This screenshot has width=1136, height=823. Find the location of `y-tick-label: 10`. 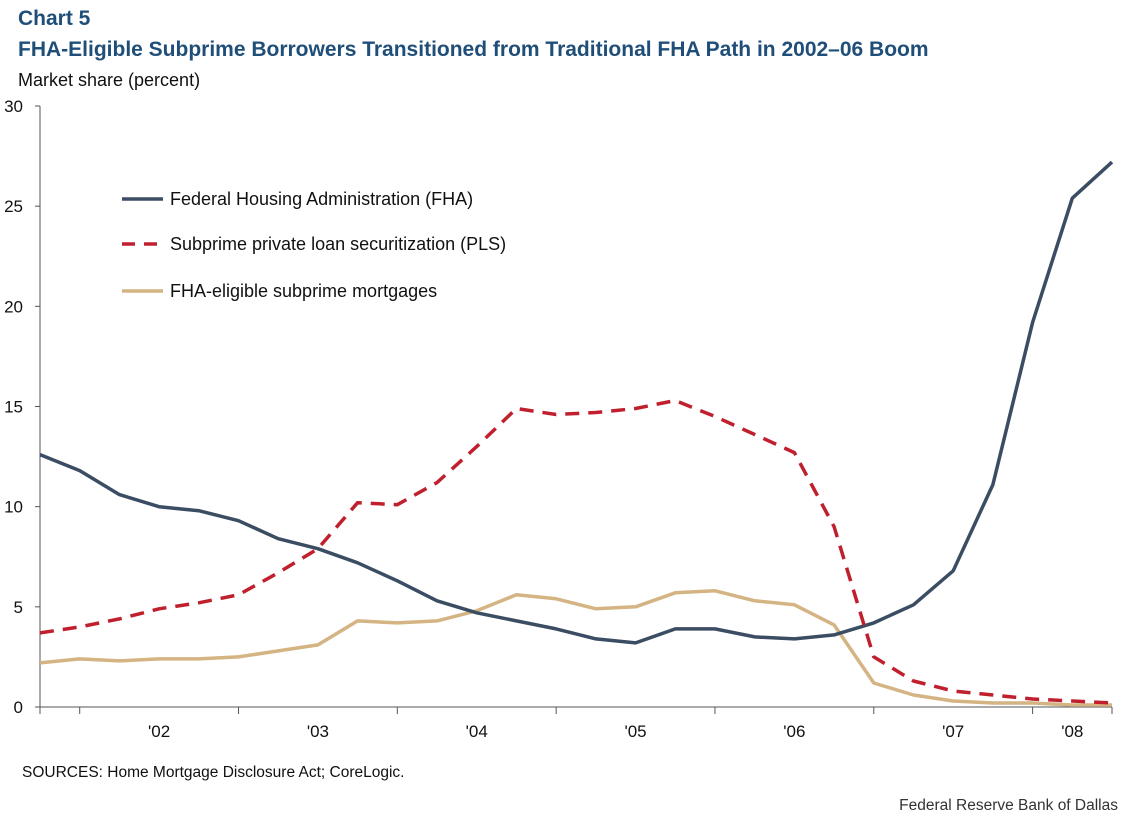

y-tick-label: 10 is located at coordinates (13, 507).